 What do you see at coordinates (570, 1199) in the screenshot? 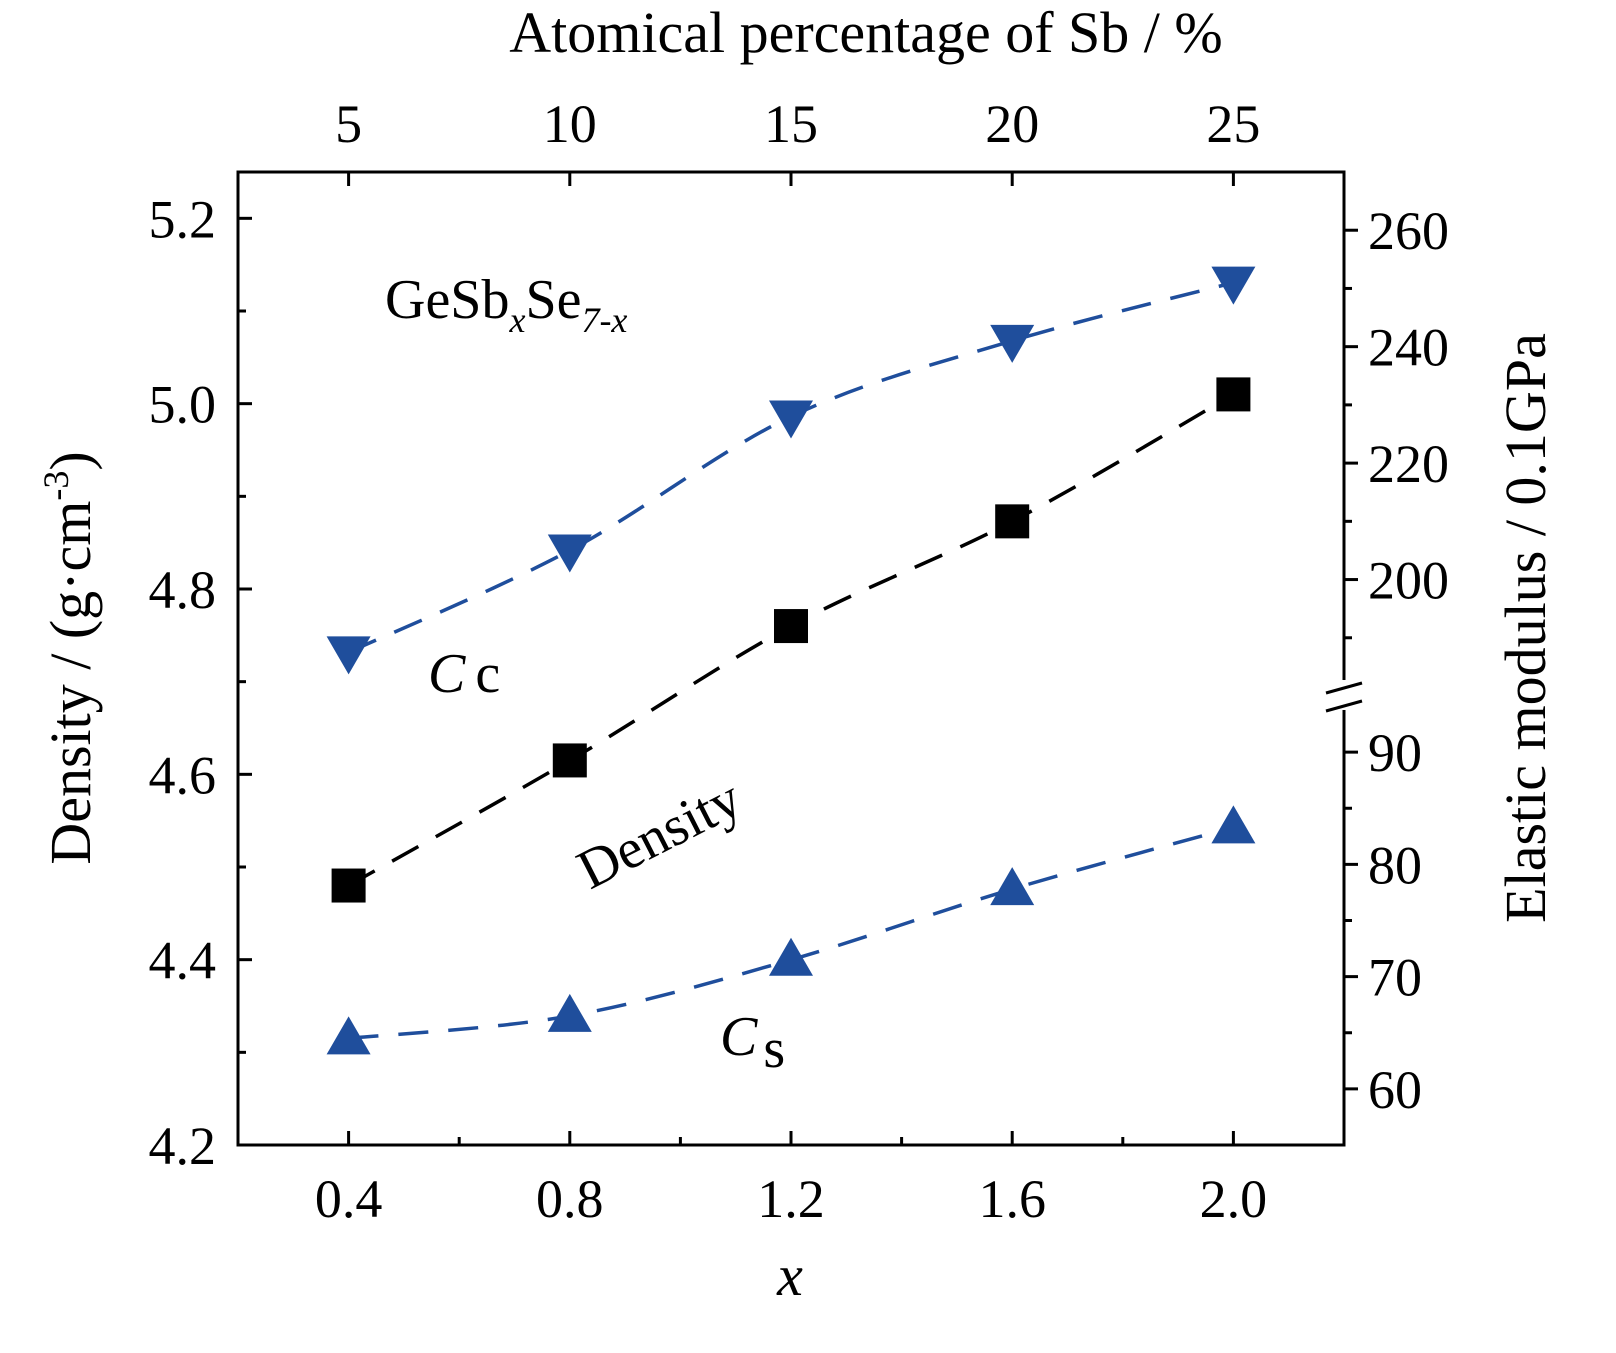
I see `bottom-tick-label: 0.8` at bounding box center [570, 1199].